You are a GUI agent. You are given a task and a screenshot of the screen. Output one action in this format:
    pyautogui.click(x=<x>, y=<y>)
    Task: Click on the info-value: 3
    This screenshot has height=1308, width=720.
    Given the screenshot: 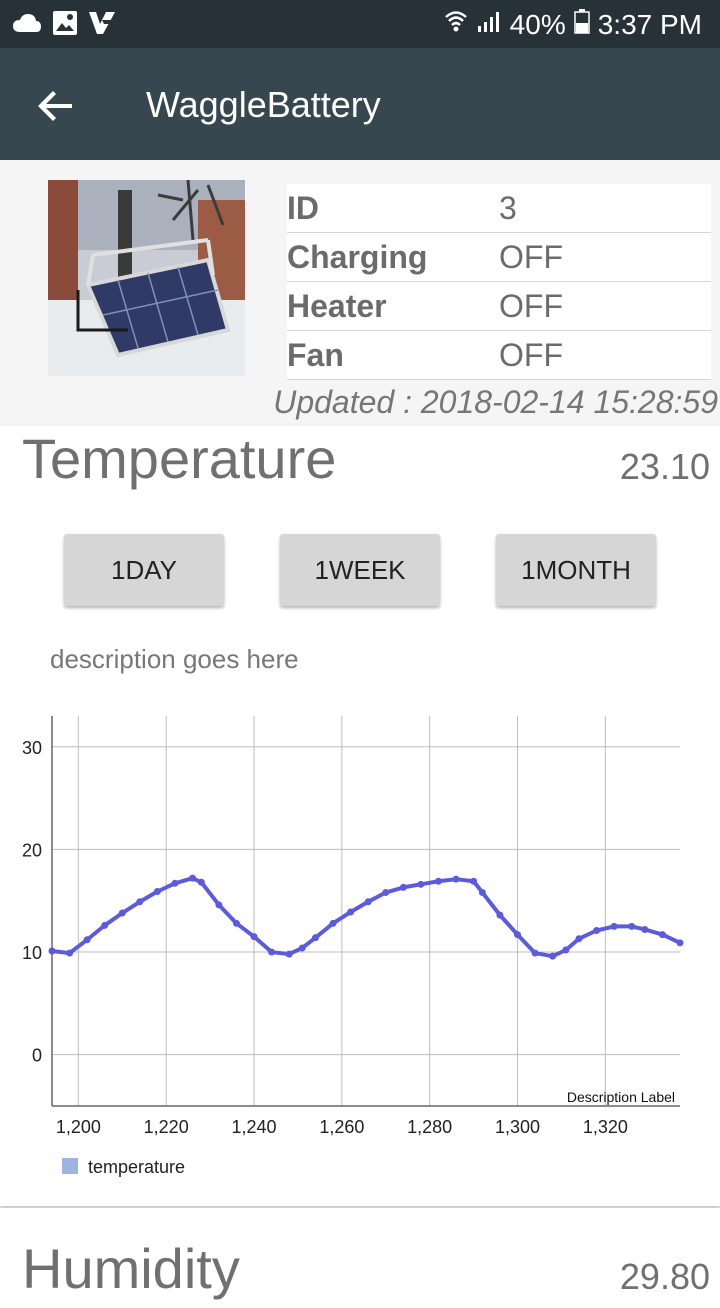 What is the action you would take?
    pyautogui.click(x=508, y=208)
    